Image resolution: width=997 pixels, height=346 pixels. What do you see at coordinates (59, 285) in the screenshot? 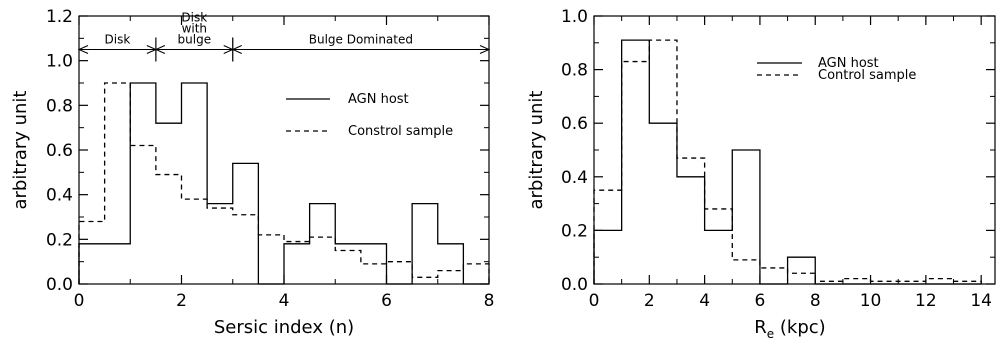
I see `left-y-tick-label: 0.0` at bounding box center [59, 285].